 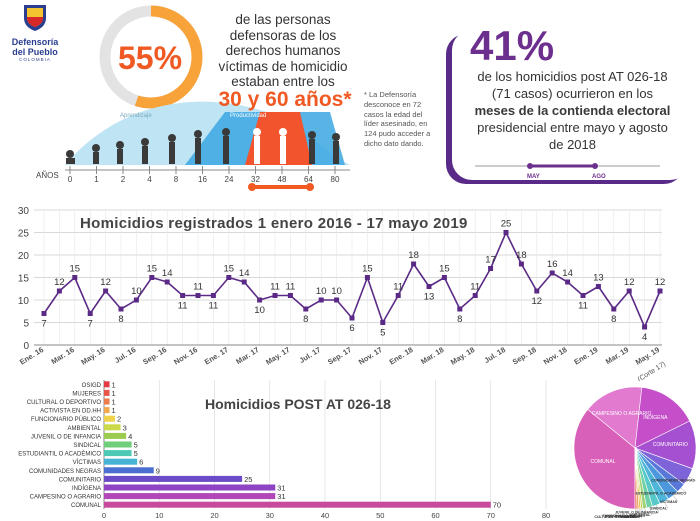 I want to click on shield-logo-icon, so click(x=35, y=18).